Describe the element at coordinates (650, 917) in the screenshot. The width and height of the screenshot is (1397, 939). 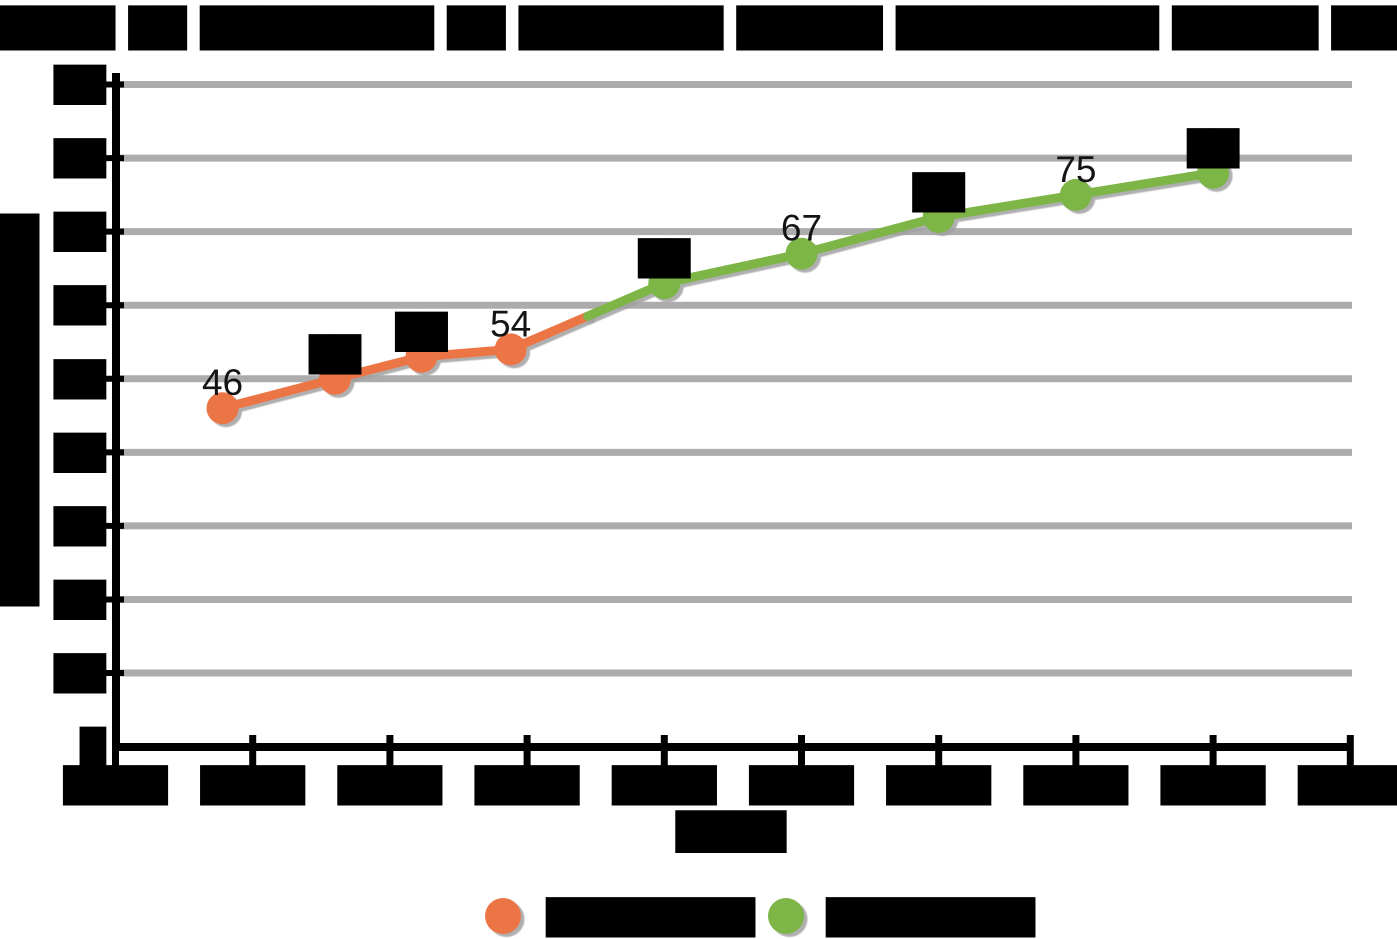
I see `legend-label-observed: ████████` at that location.